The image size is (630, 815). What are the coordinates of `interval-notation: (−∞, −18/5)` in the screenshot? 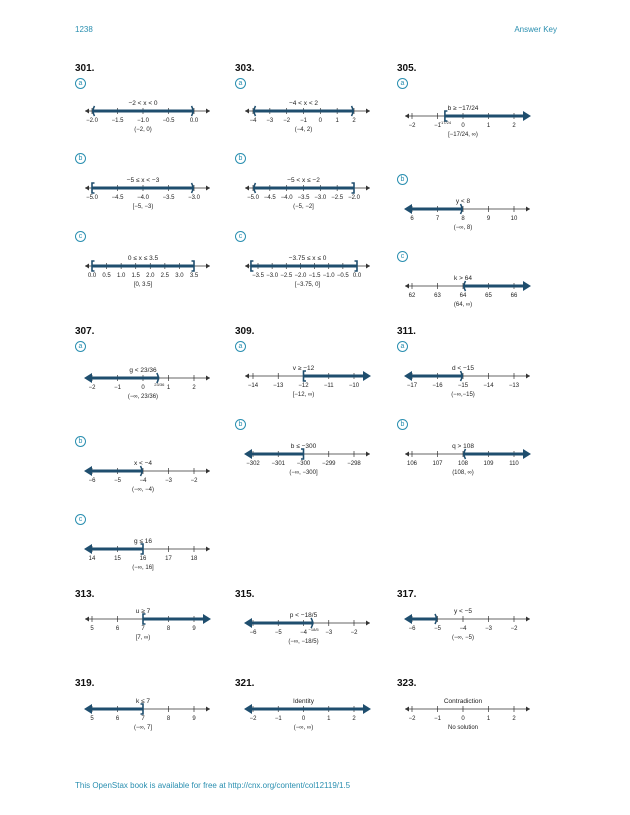 It's located at (303, 642).